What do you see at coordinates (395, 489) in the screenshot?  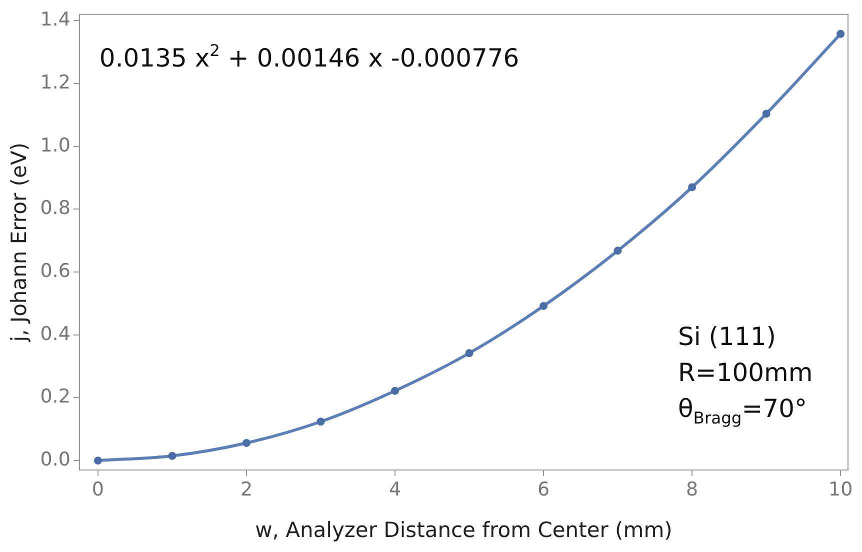 I see `x-tick-label: 4` at bounding box center [395, 489].